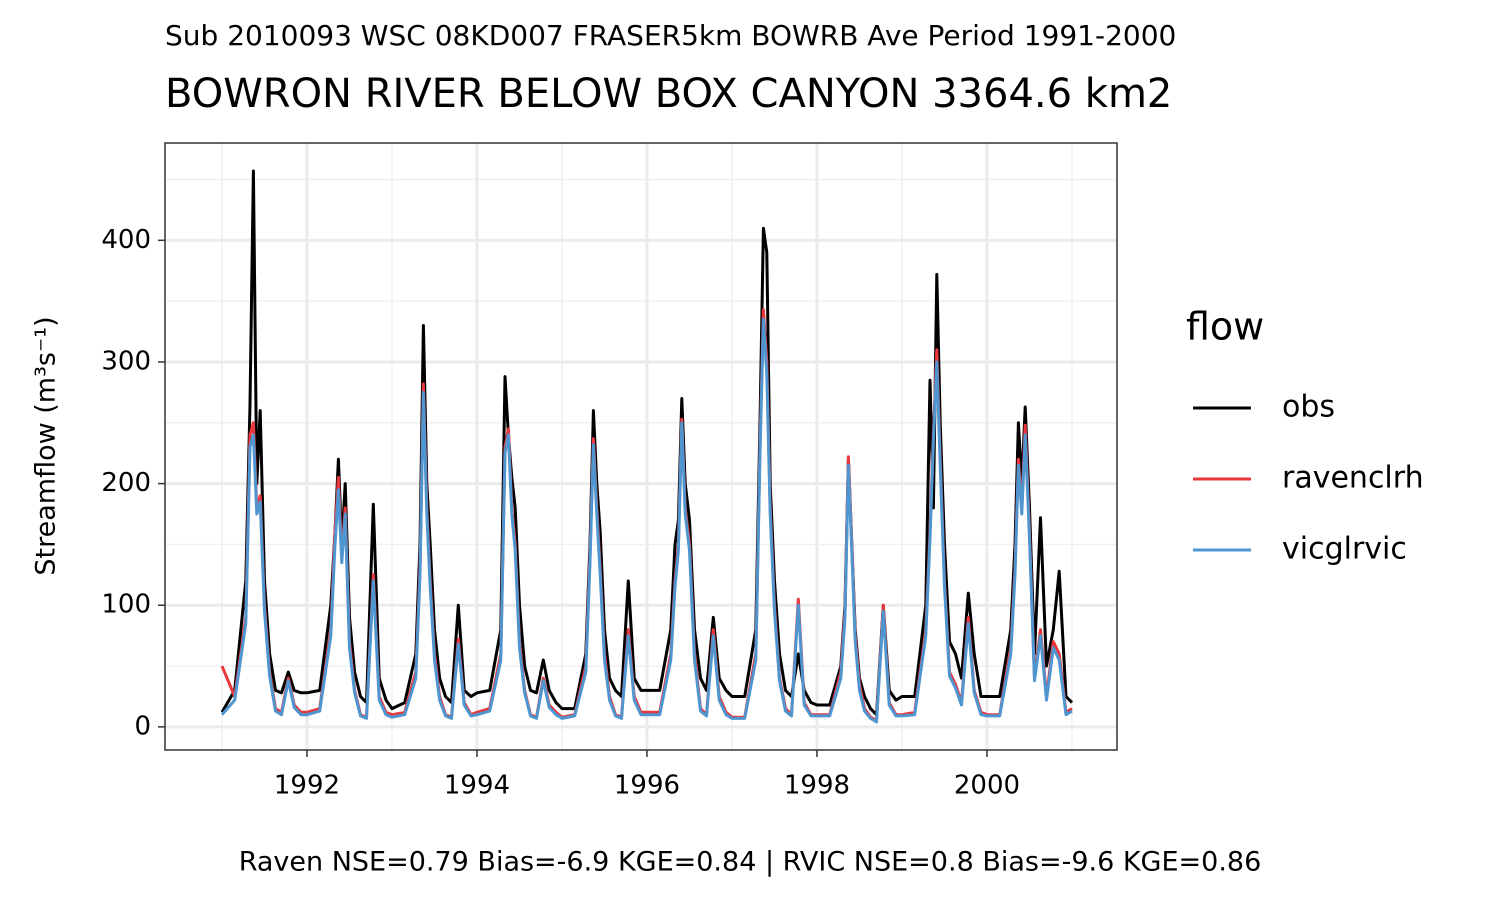 This screenshot has height=900, width=1500. Describe the element at coordinates (1225, 327) in the screenshot. I see `legend-title: flow` at that location.